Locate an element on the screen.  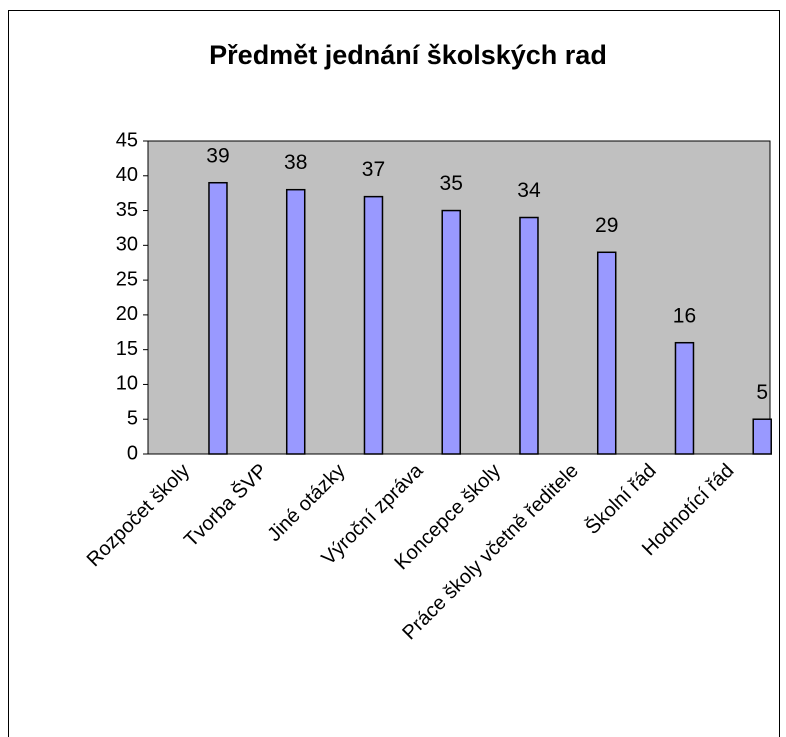
data-label: 16 is located at coordinates (684, 315).